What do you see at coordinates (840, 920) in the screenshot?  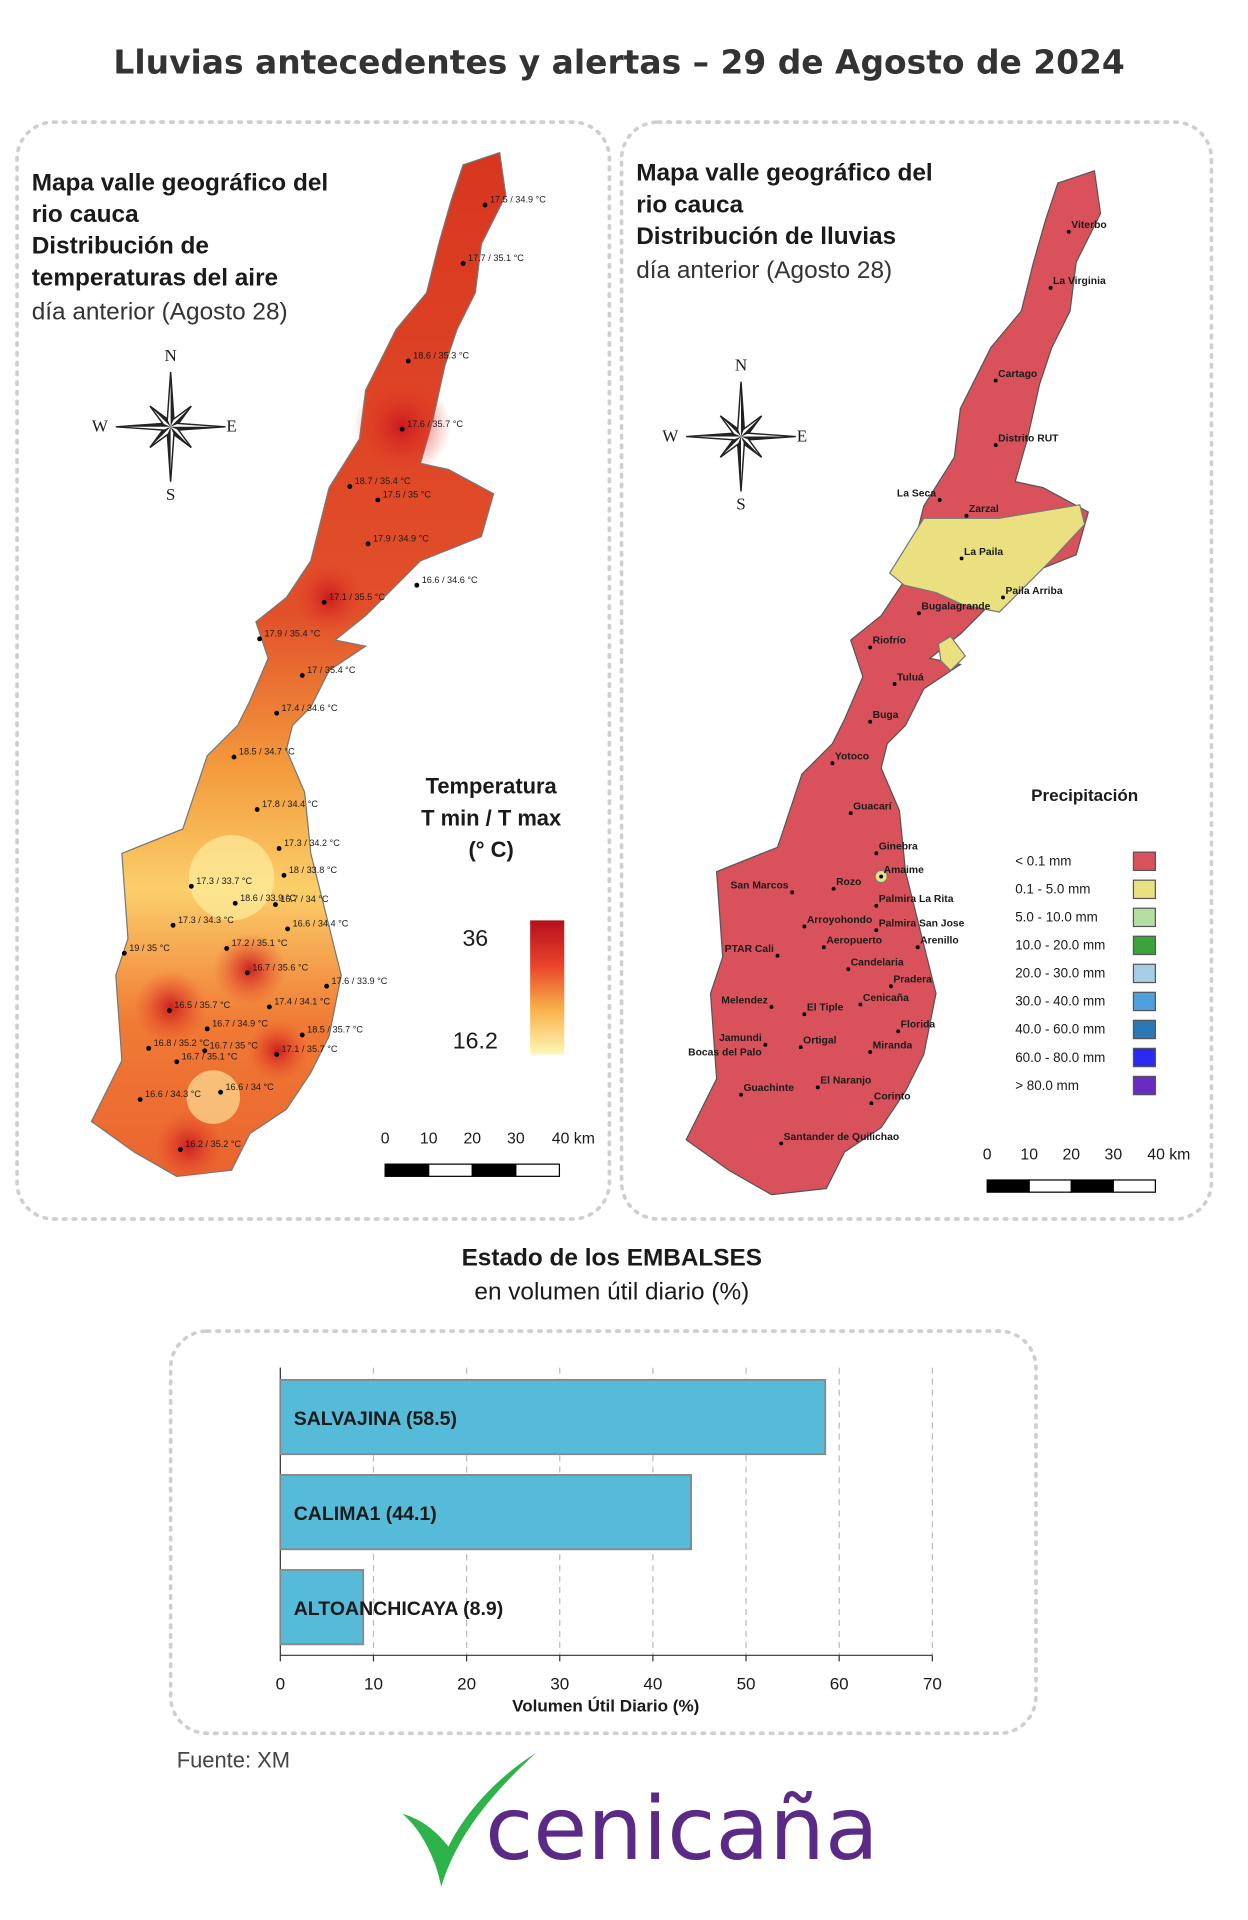 I see `station-label: Arroyohondo` at bounding box center [840, 920].